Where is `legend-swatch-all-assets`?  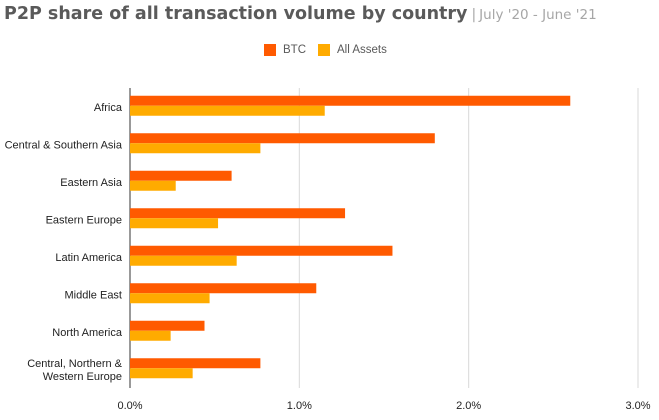
legend-swatch-all-assets is located at coordinates (324, 50).